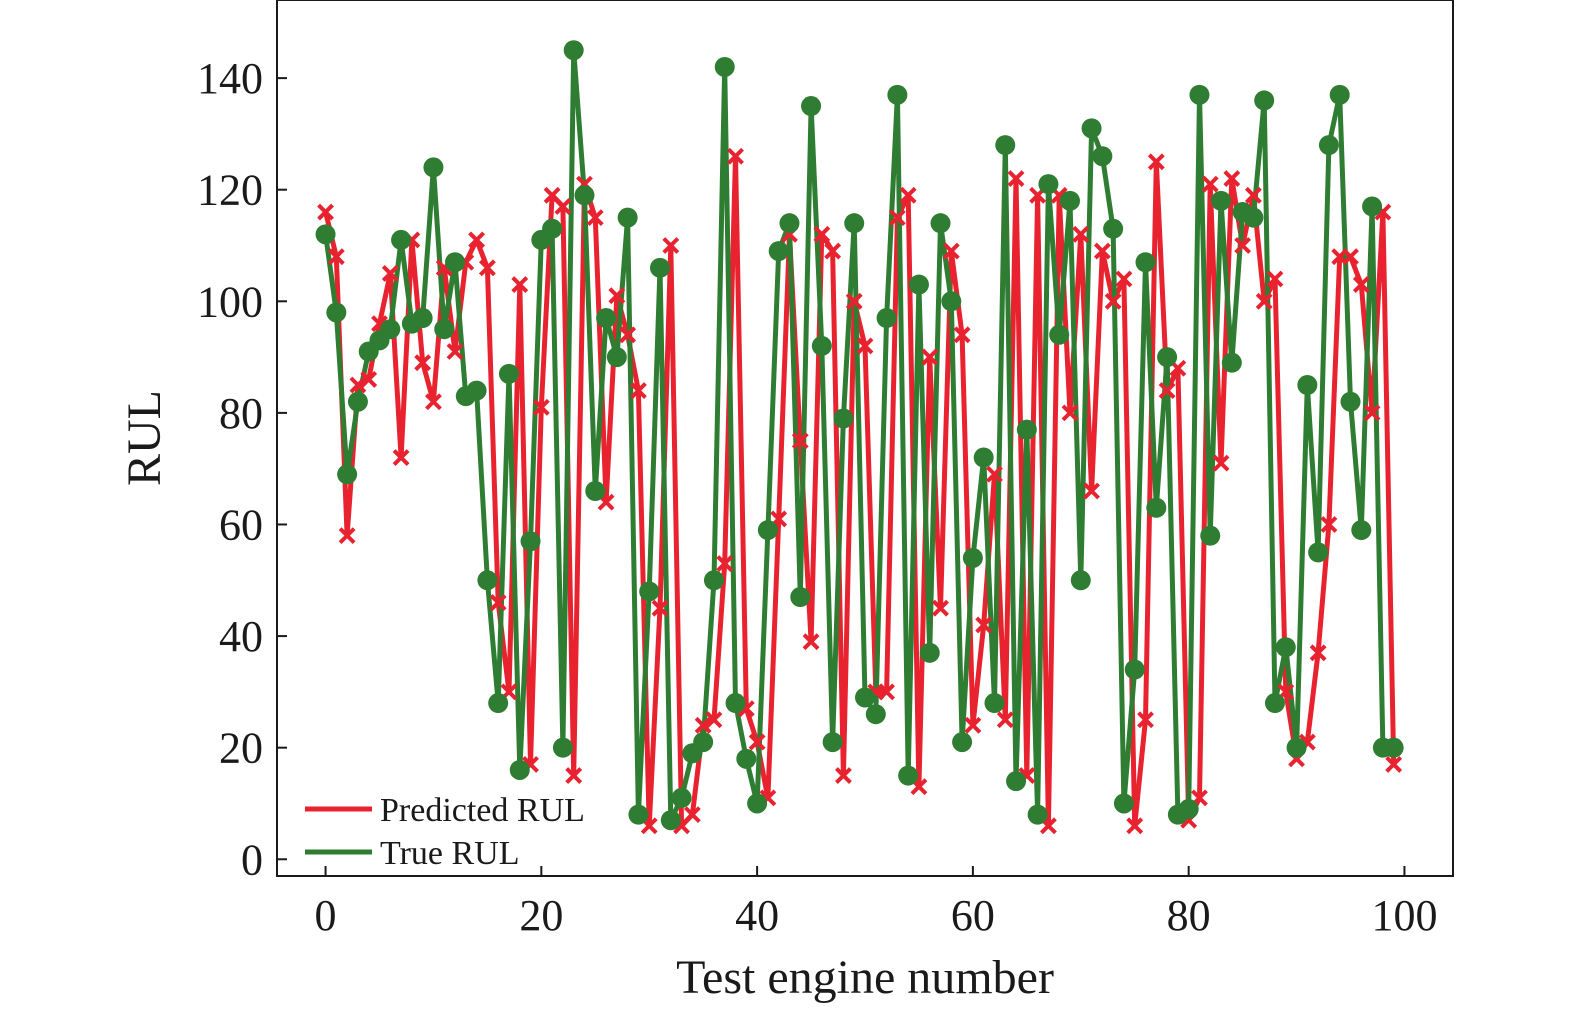 The height and width of the screenshot is (1016, 1575). Describe the element at coordinates (757, 915) in the screenshot. I see `x-tick-label: 40` at that location.